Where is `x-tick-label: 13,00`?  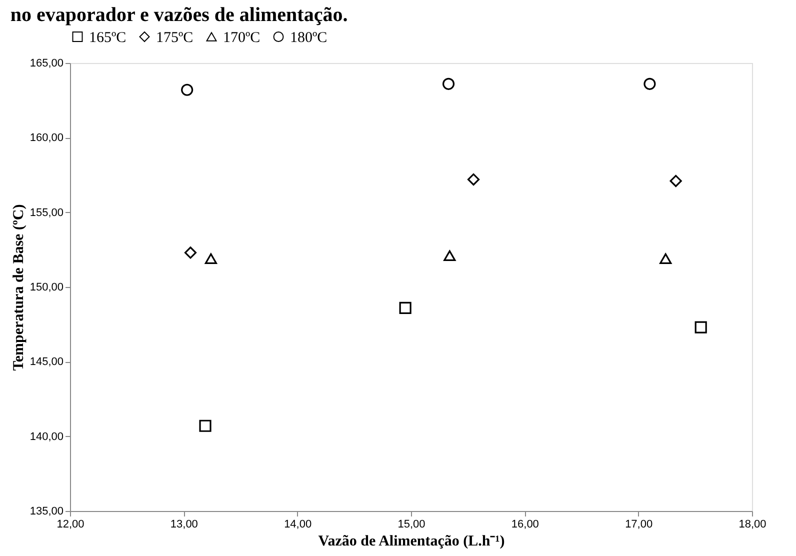
x-tick-label: 13,00 is located at coordinates (184, 524).